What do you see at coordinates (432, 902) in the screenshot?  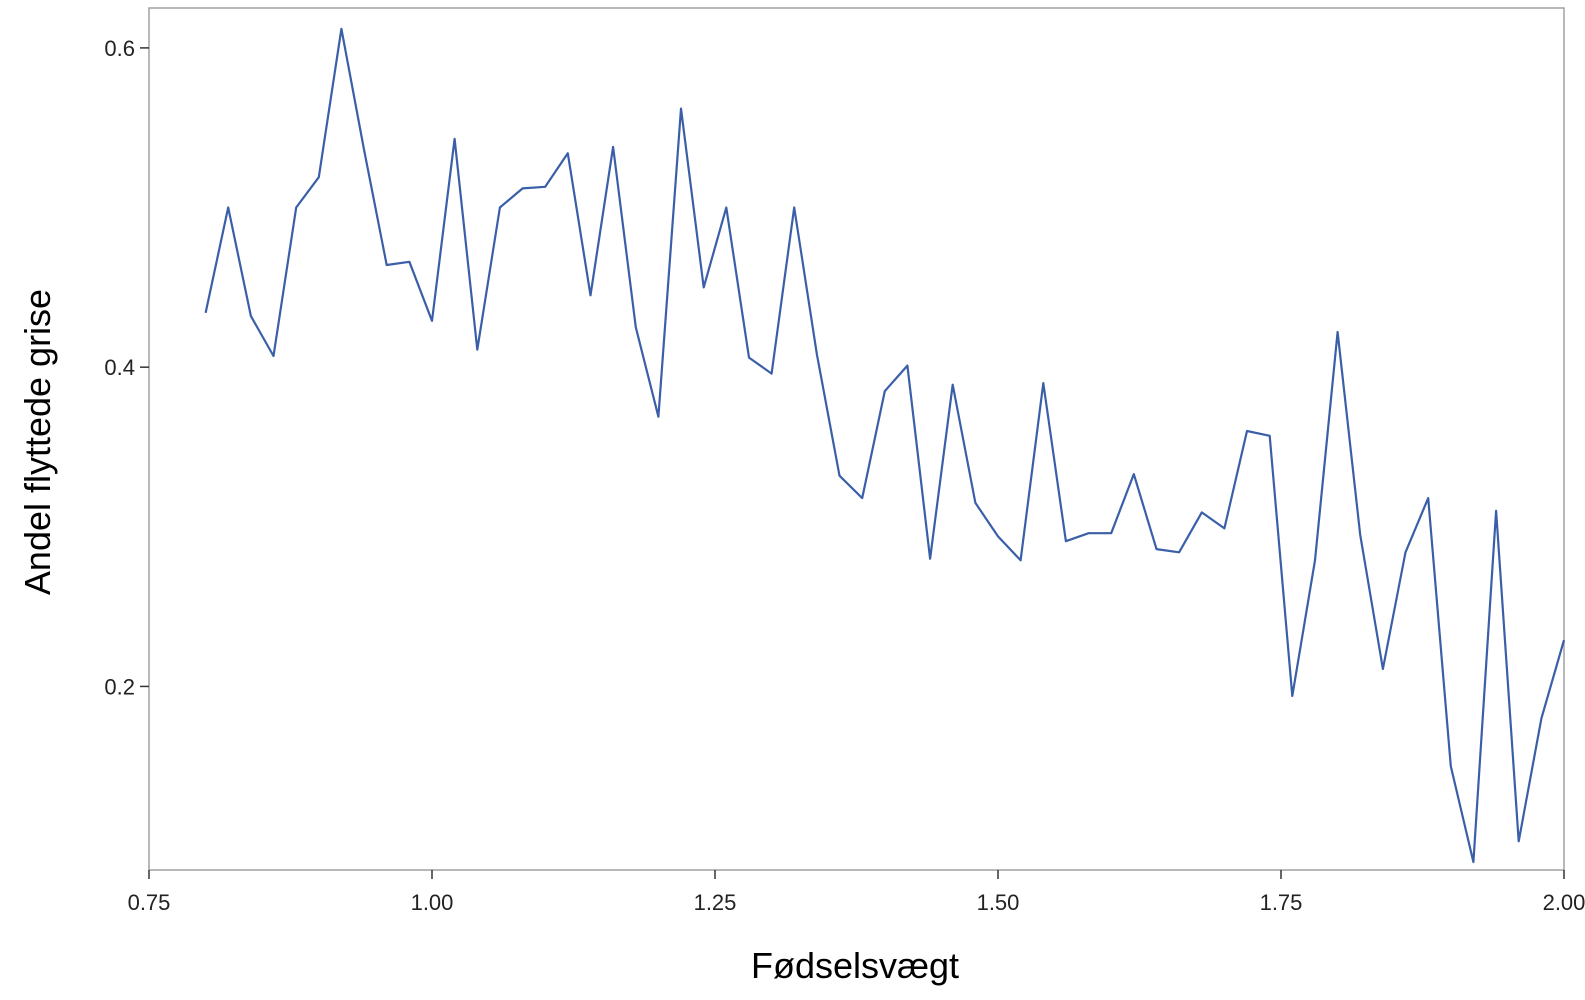 I see `x-tick-label: 1.00` at bounding box center [432, 902].